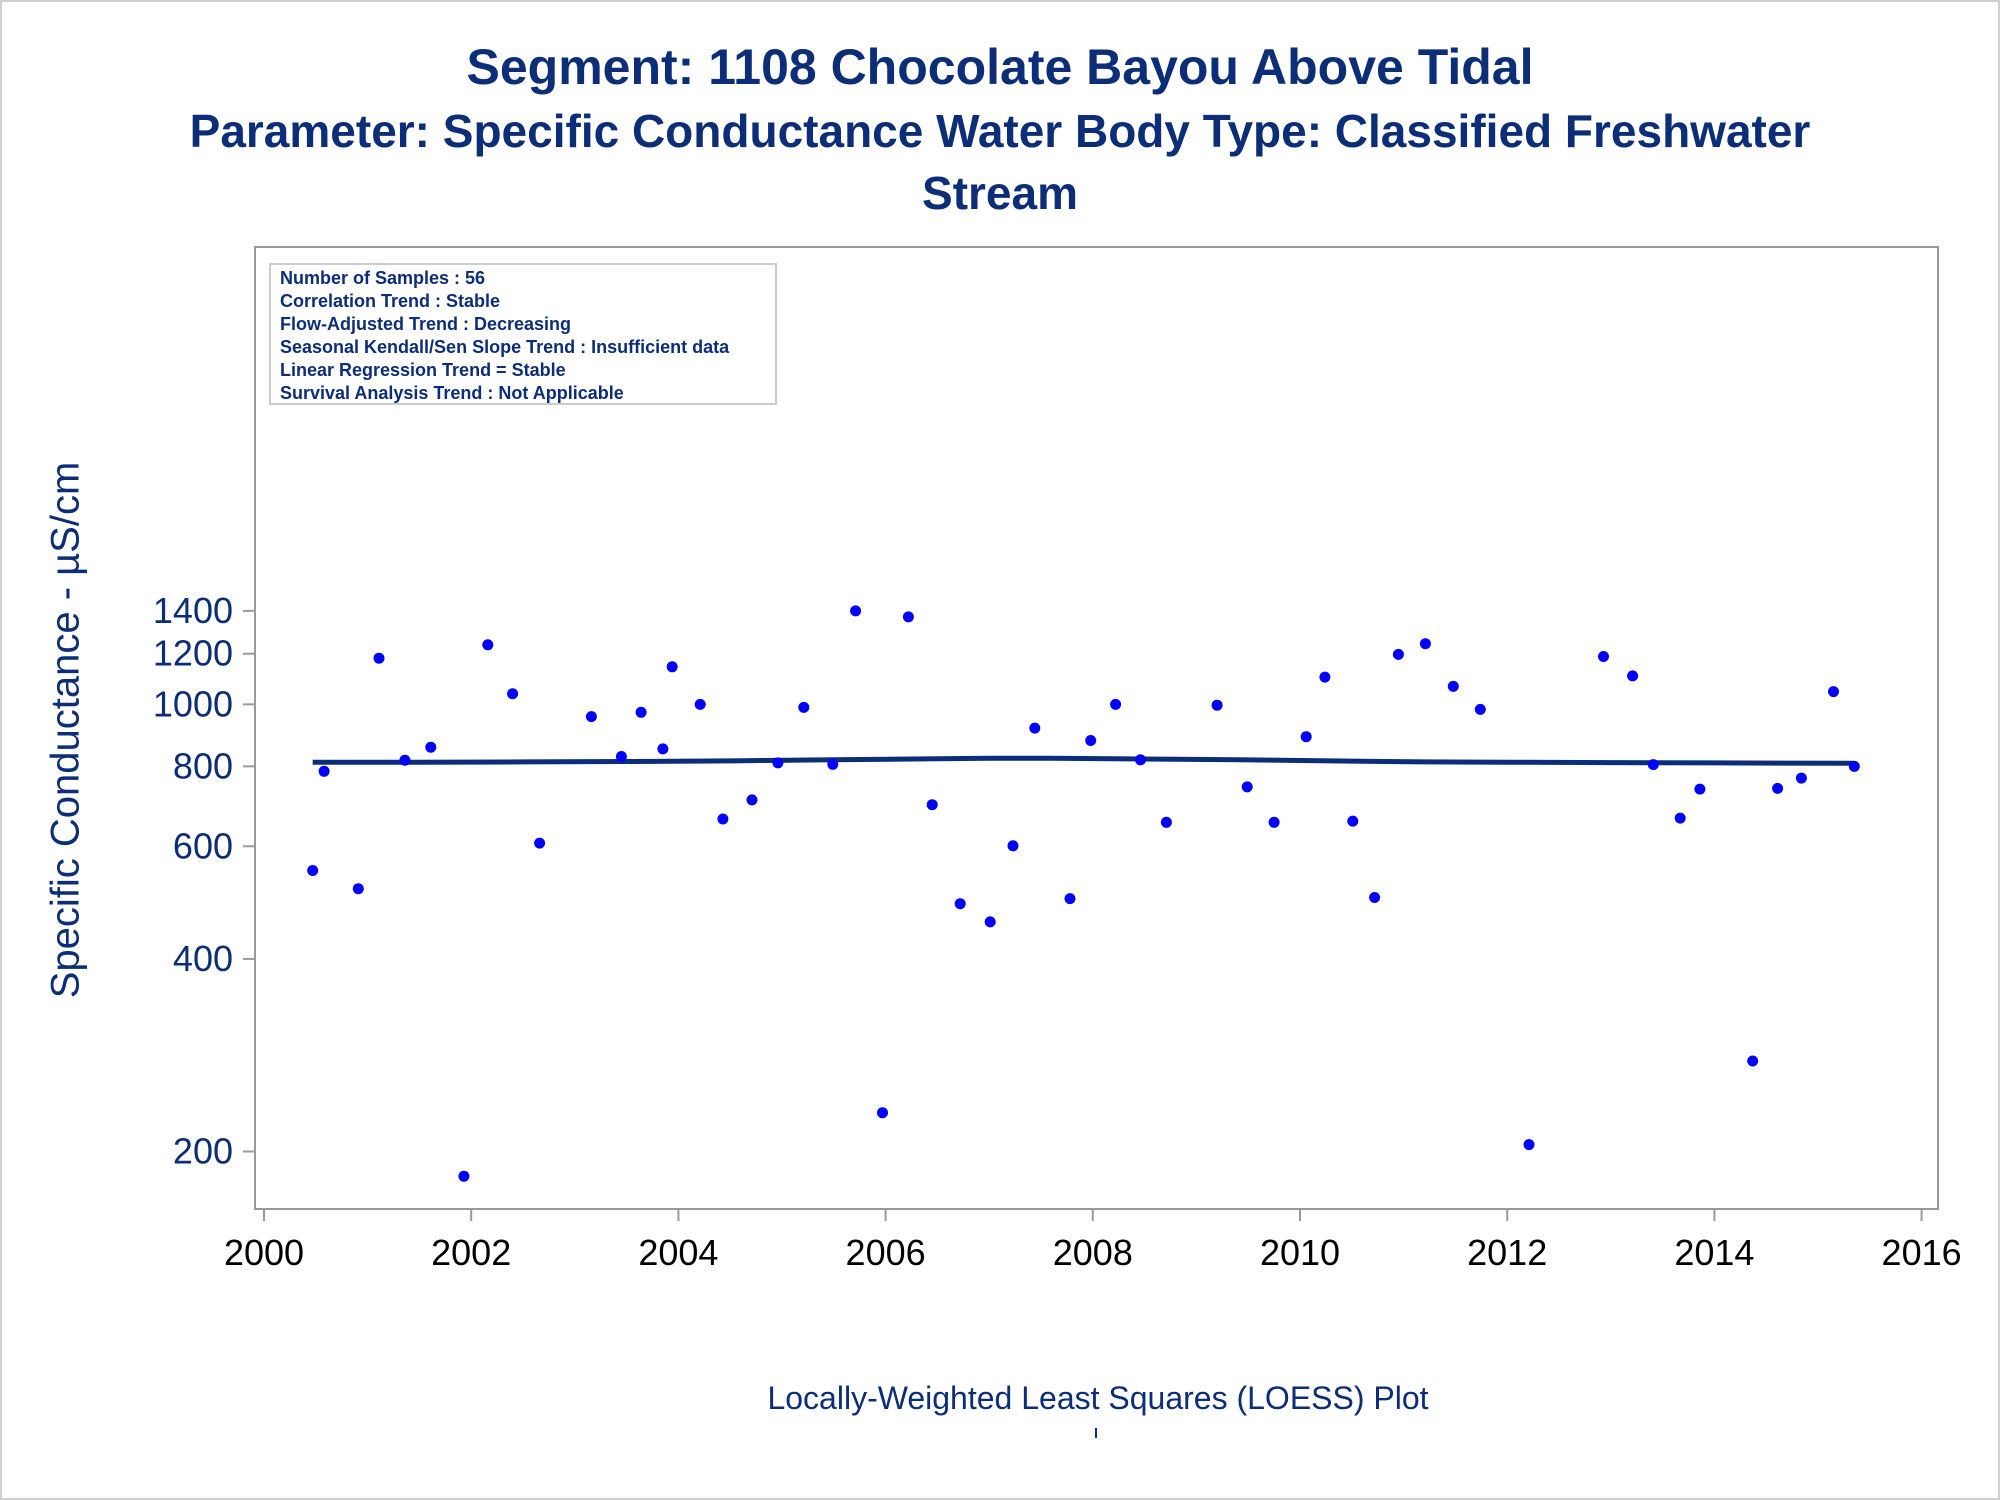 The image size is (2000, 1500). Describe the element at coordinates (193, 610) in the screenshot. I see `y-tick-label: 1400` at that location.